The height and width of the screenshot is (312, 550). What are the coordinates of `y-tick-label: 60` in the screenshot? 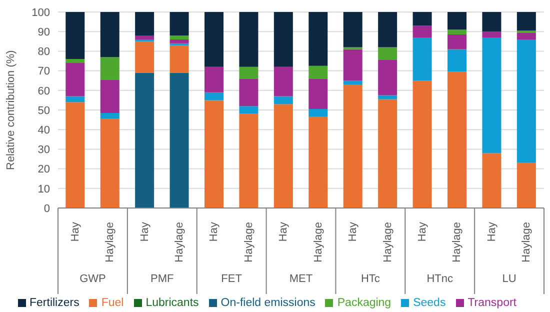 It's located at (44, 91).